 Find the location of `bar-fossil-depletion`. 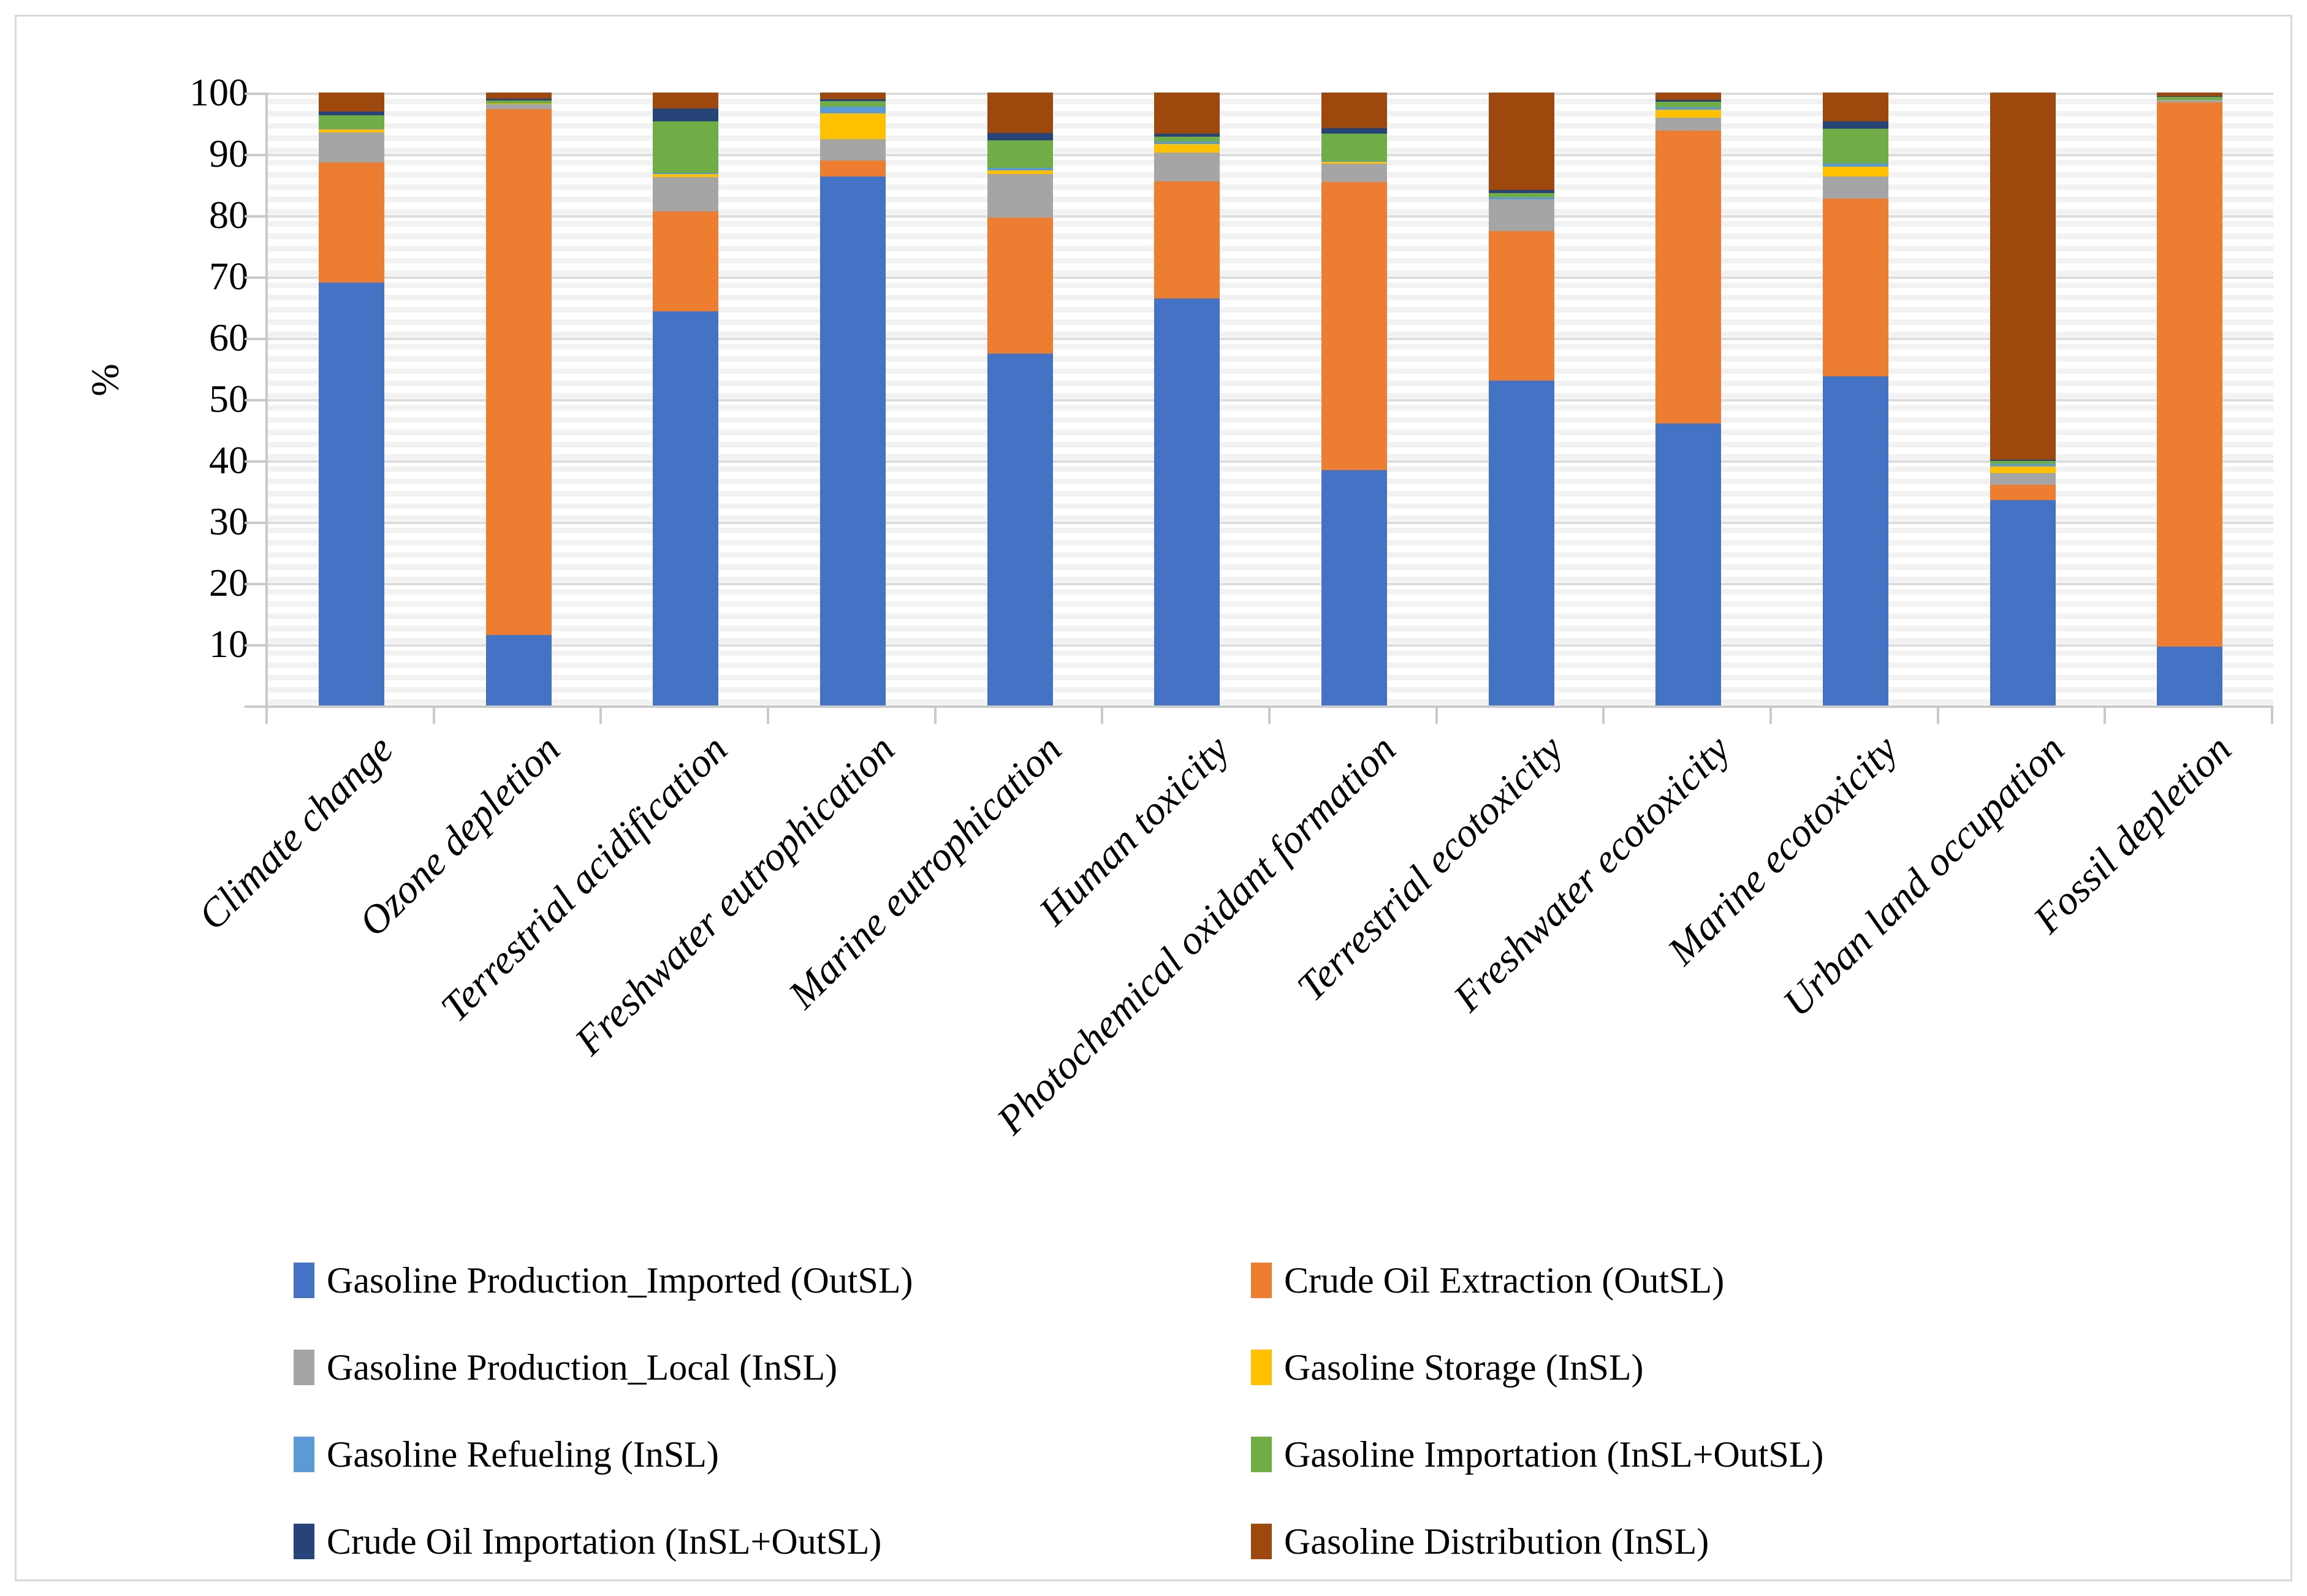

bar-fossil-depletion is located at coordinates (2190, 399).